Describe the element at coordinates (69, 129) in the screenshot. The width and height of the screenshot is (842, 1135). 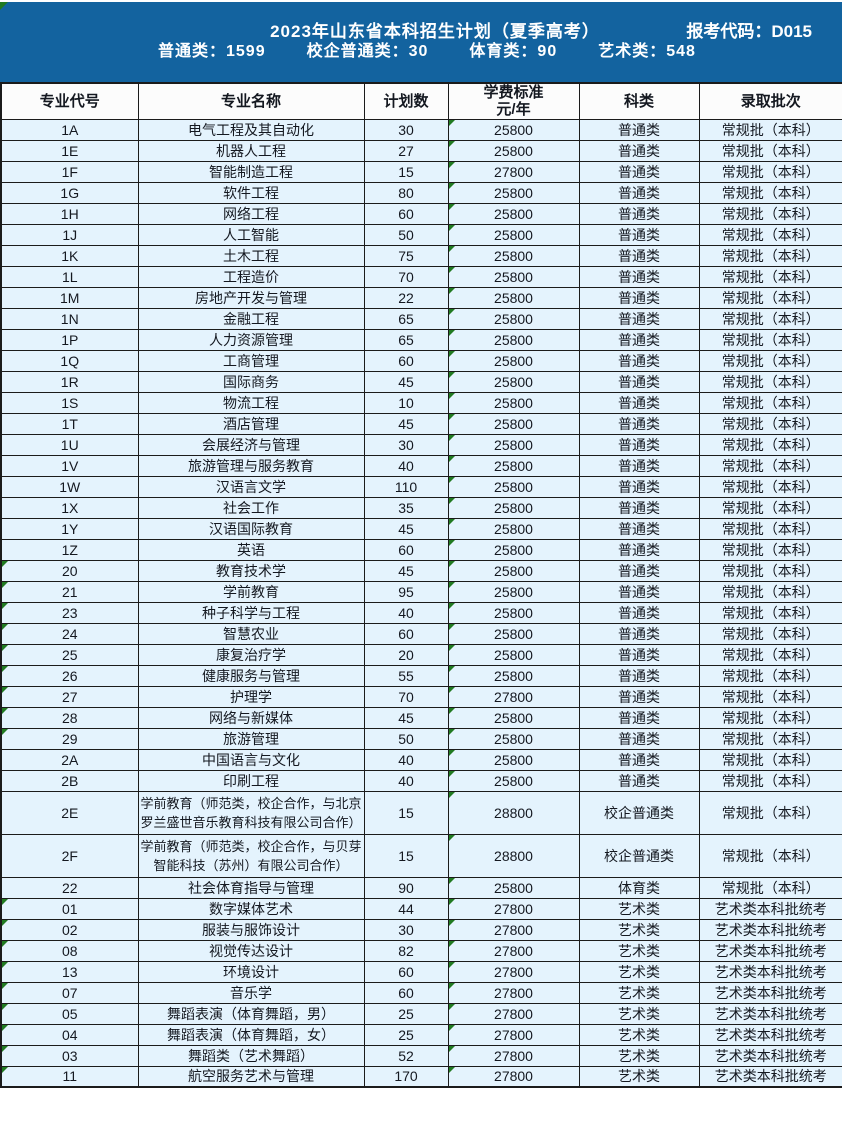
I see `major-code-cell: 1A` at that location.